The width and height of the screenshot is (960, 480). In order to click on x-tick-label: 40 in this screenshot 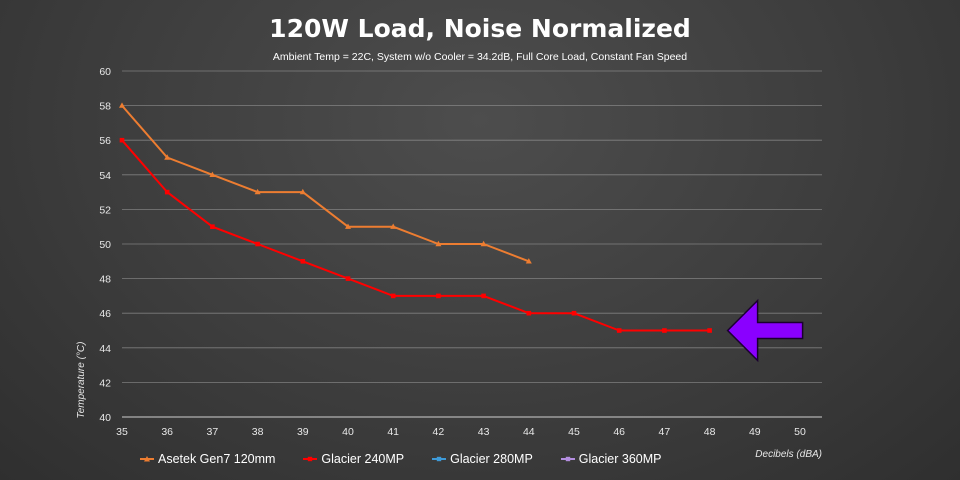, I will do `click(348, 432)`.